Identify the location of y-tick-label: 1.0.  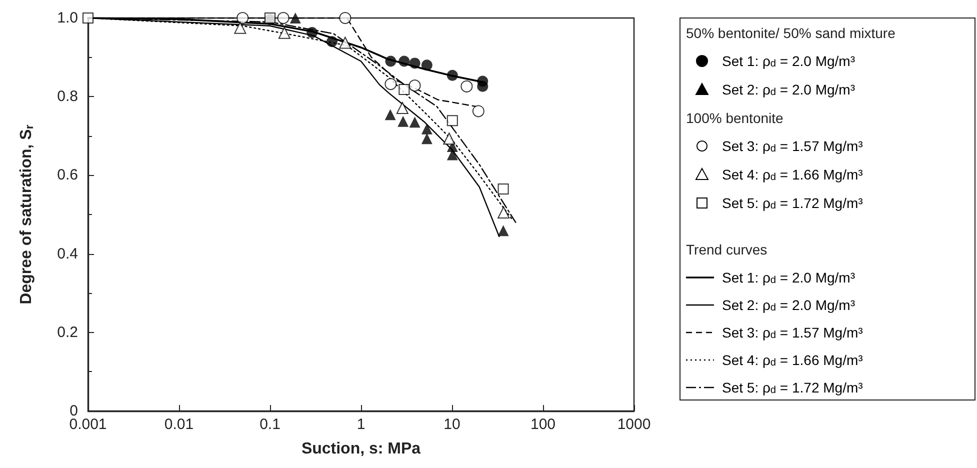
(67, 18).